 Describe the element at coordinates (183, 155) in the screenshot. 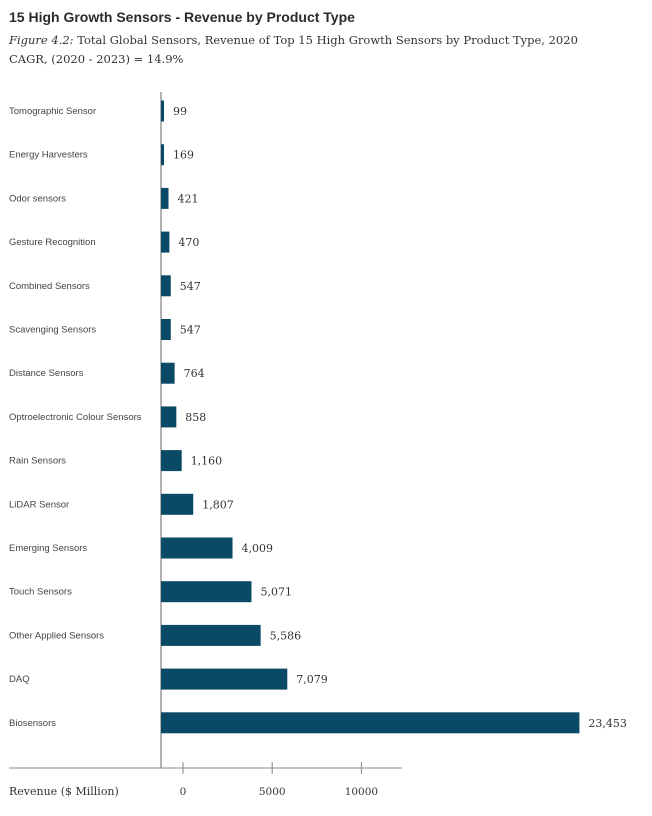

I see `data-label: 169` at that location.